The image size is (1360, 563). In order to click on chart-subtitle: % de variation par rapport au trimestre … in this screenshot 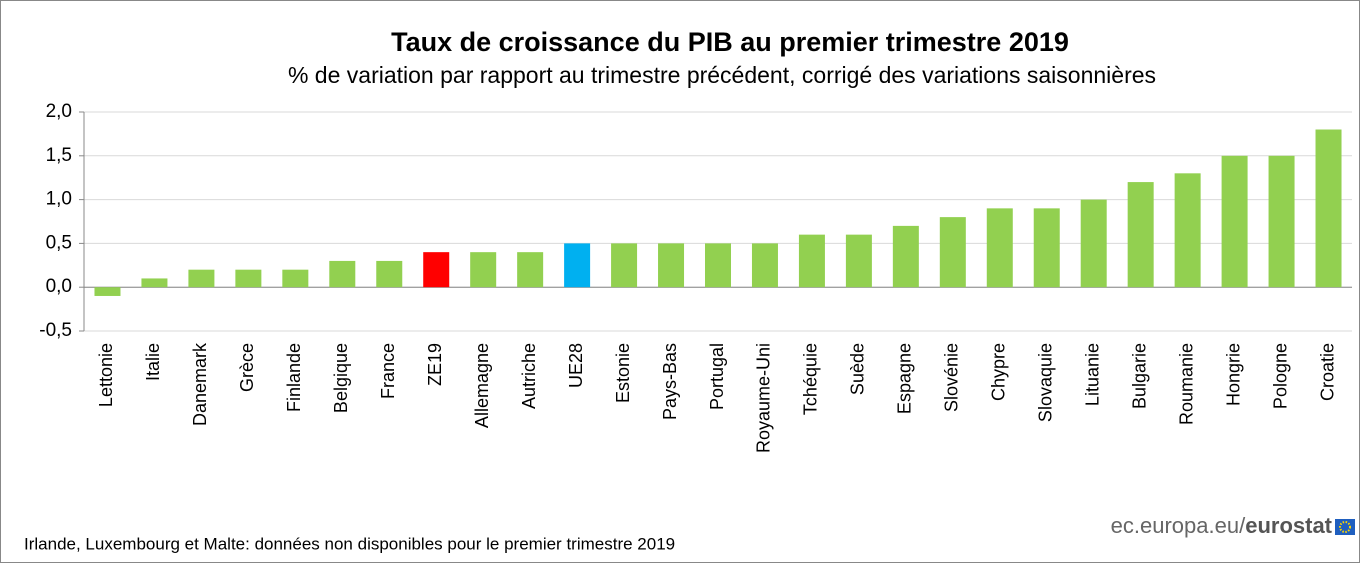, I will do `click(722, 75)`.